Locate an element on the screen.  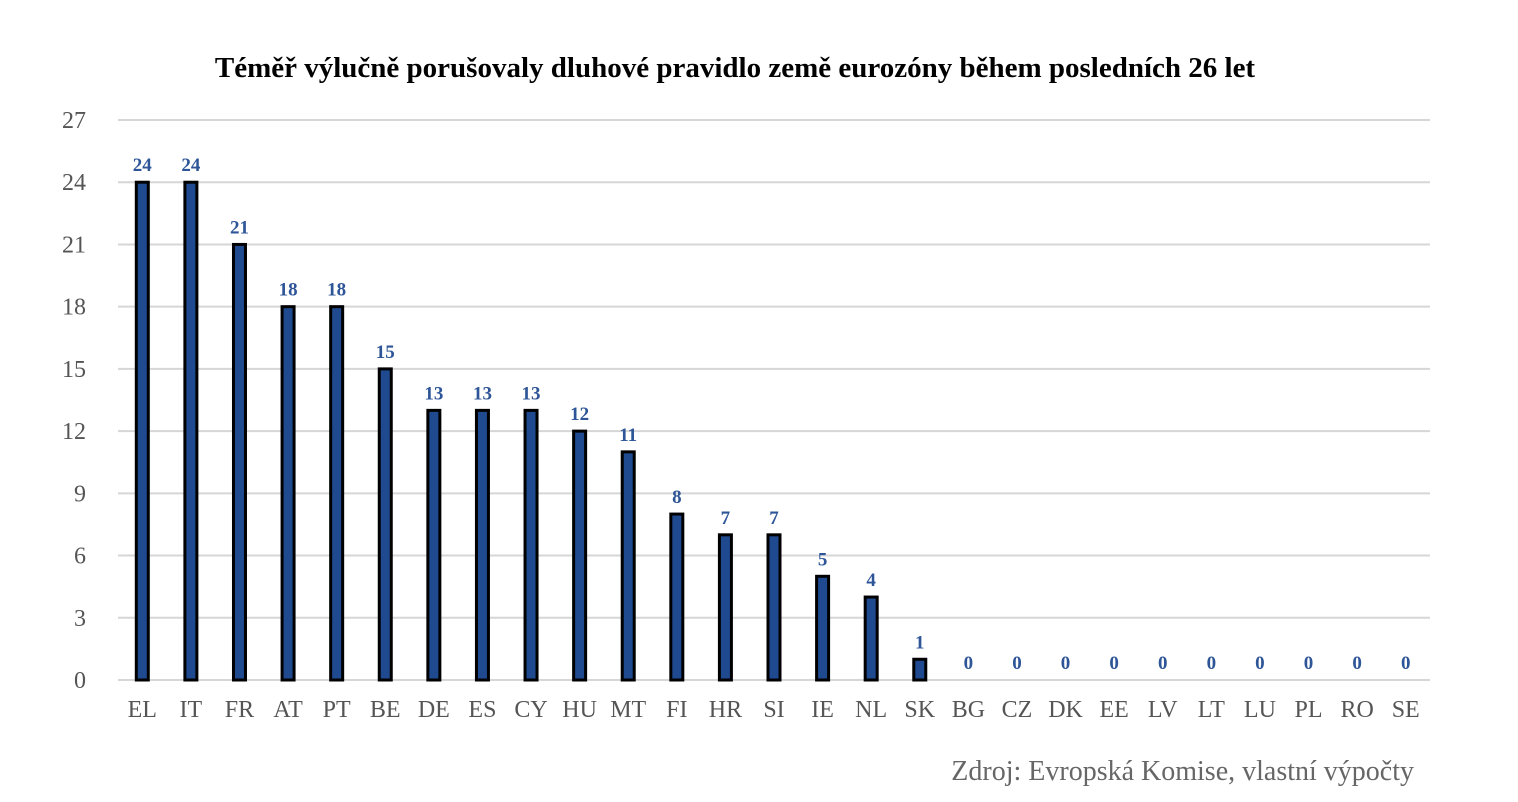
data-label-CZ: 0 is located at coordinates (1017, 663).